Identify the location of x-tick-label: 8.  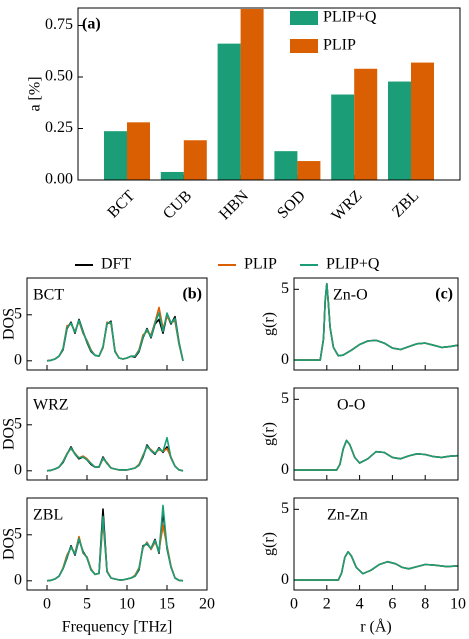
(425, 604).